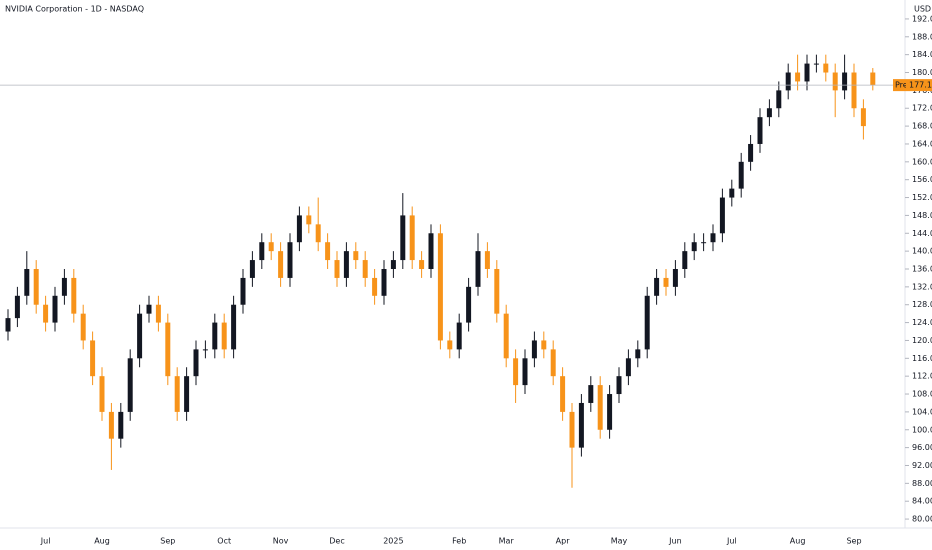 The height and width of the screenshot is (550, 932). What do you see at coordinates (922, 54) in the screenshot?
I see `y-tick-label: 184.00` at bounding box center [922, 54].